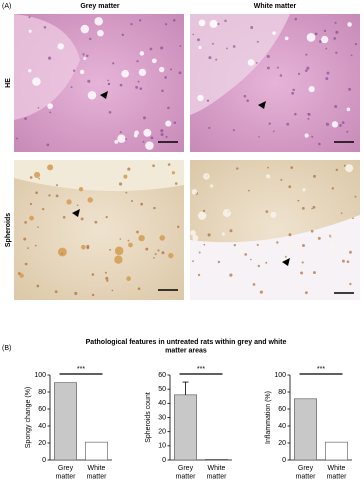 The width and height of the screenshot is (364, 500). I want to click on y-tick-label: 10, so click(162, 446).